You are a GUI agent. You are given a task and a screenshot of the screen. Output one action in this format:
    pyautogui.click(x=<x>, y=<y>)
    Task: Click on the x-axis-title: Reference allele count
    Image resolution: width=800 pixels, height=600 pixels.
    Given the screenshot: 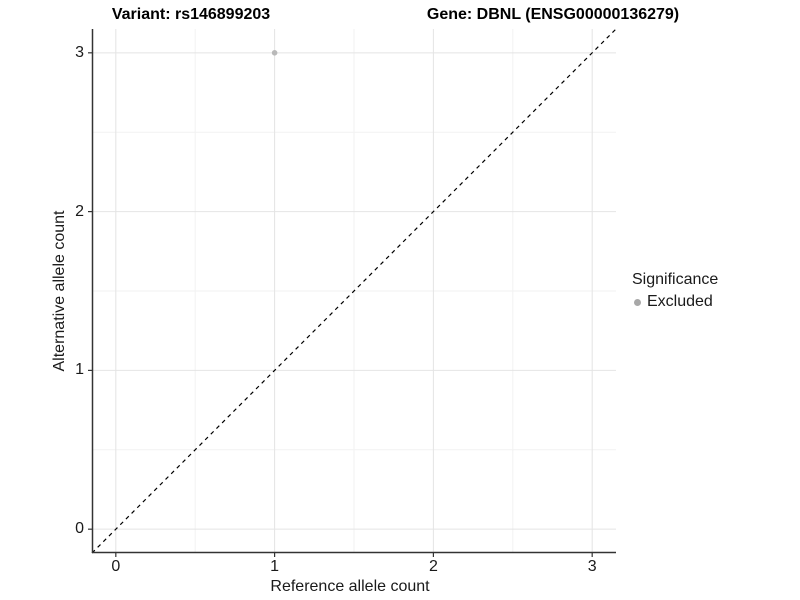 What is the action you would take?
    pyautogui.click(x=350, y=586)
    